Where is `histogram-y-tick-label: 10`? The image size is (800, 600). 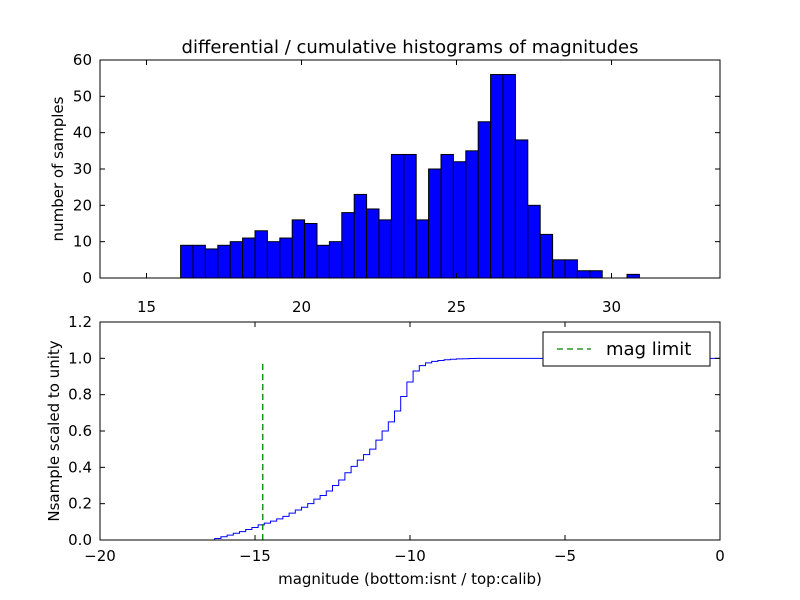 histogram-y-tick-label: 10 is located at coordinates (82, 242).